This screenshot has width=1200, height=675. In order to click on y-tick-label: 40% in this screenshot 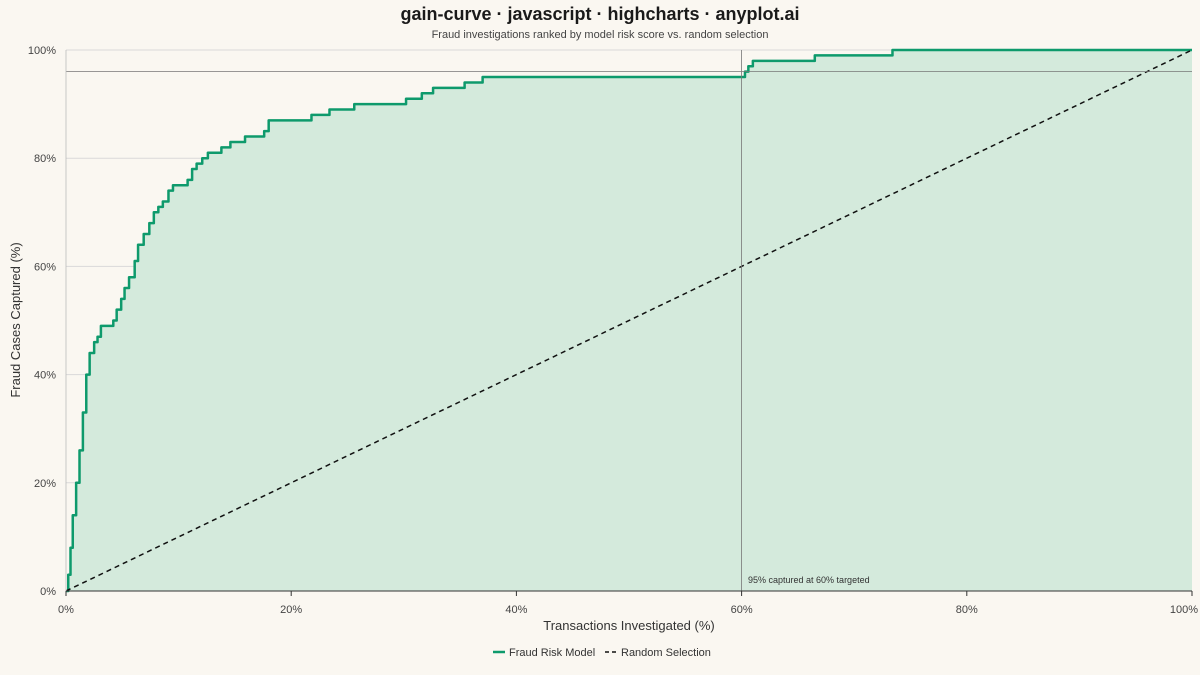, I will do `click(45, 376)`.